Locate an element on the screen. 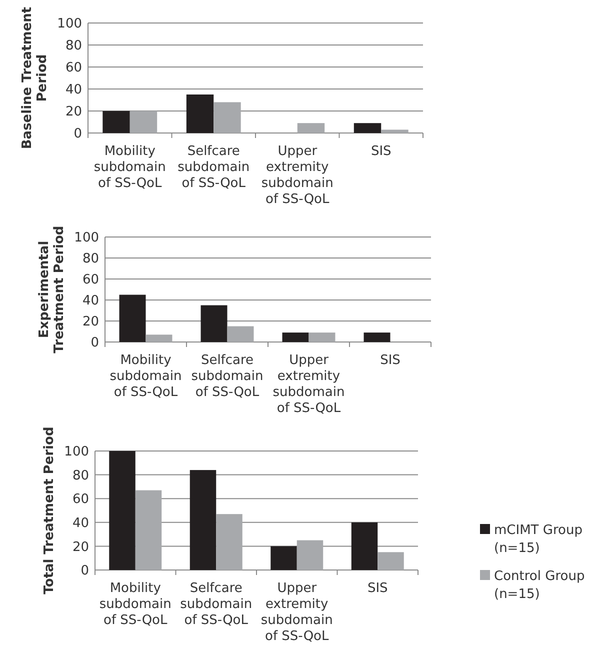  legend-label: mCIMT Group (n=15) is located at coordinates (538, 539).